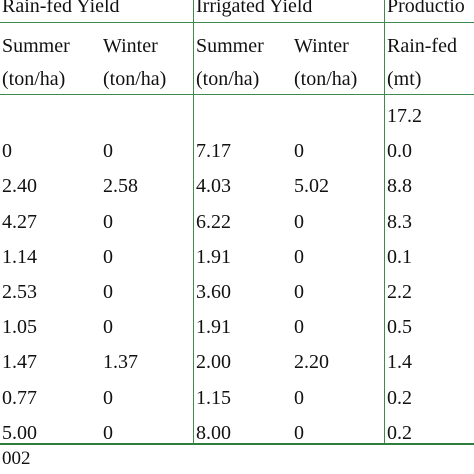 This screenshot has width=474, height=474. Describe the element at coordinates (311, 186) in the screenshot. I see `table-cell: 5.02` at that location.